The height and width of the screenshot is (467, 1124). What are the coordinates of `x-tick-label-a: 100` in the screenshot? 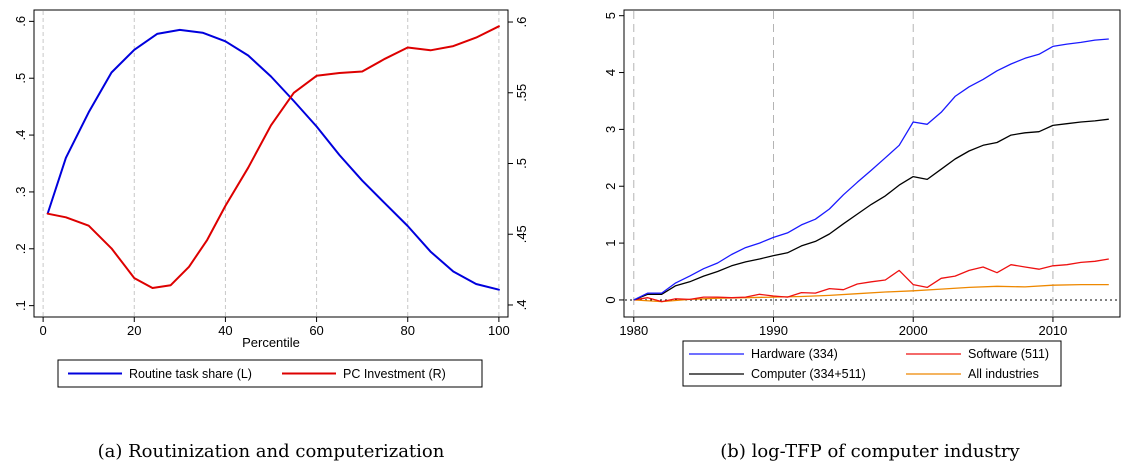 It's located at (499, 330).